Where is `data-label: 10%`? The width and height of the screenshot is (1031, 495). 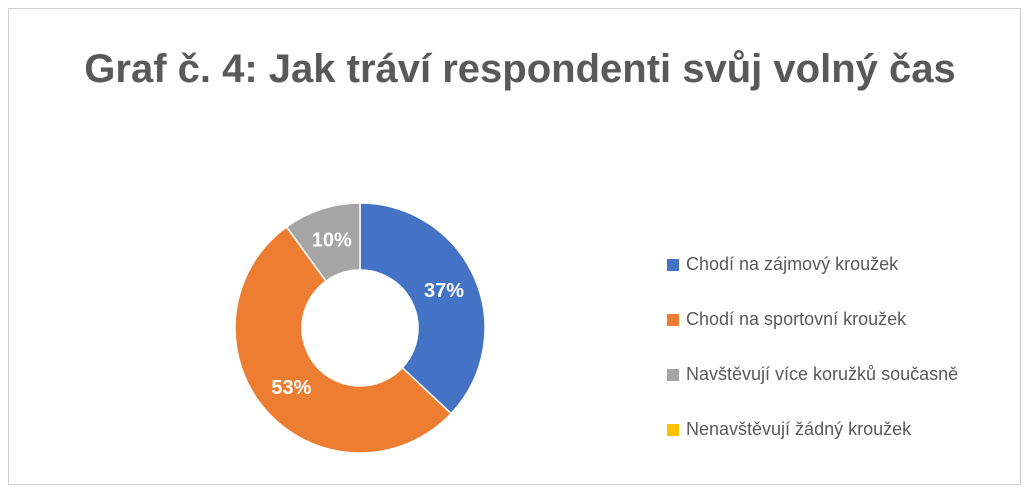
data-label: 10% is located at coordinates (332, 240).